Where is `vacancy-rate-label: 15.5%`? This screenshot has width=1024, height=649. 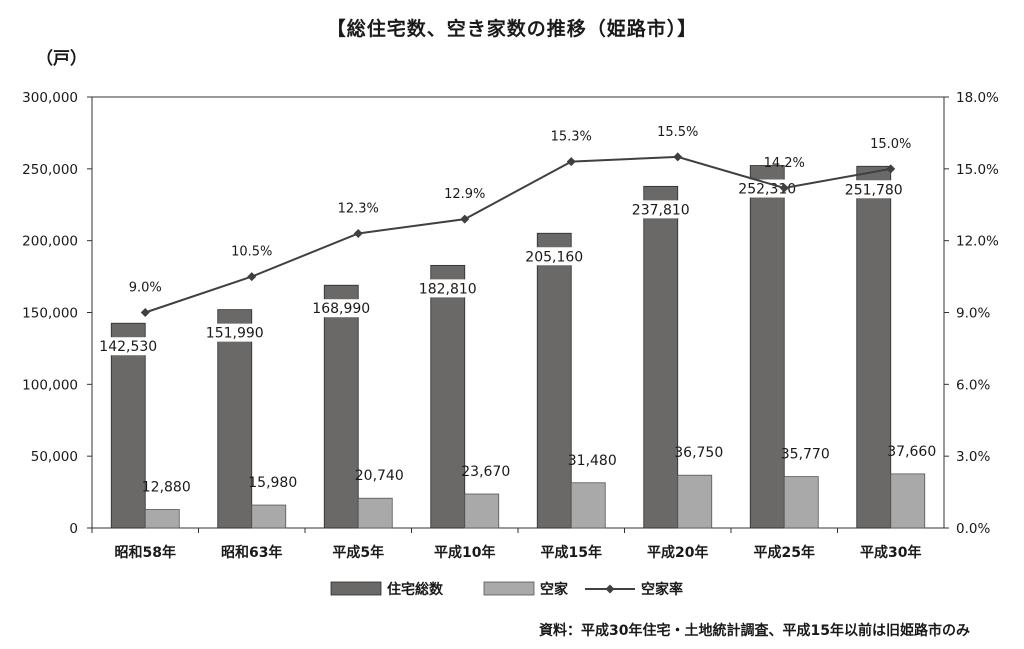
vacancy-rate-label: 15.5% is located at coordinates (677, 132).